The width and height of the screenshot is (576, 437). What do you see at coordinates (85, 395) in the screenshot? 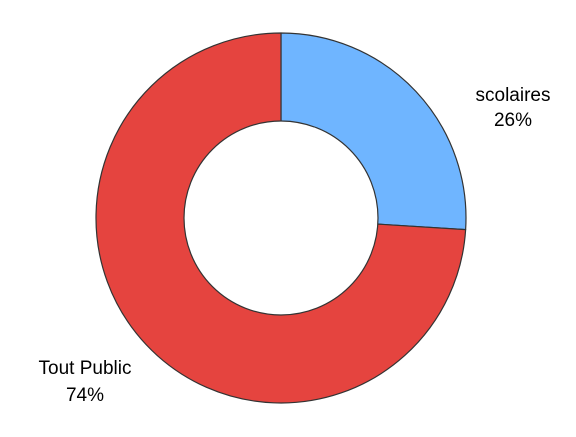
I see `slice-label-tout-public-value: 74%` at bounding box center [85, 395].